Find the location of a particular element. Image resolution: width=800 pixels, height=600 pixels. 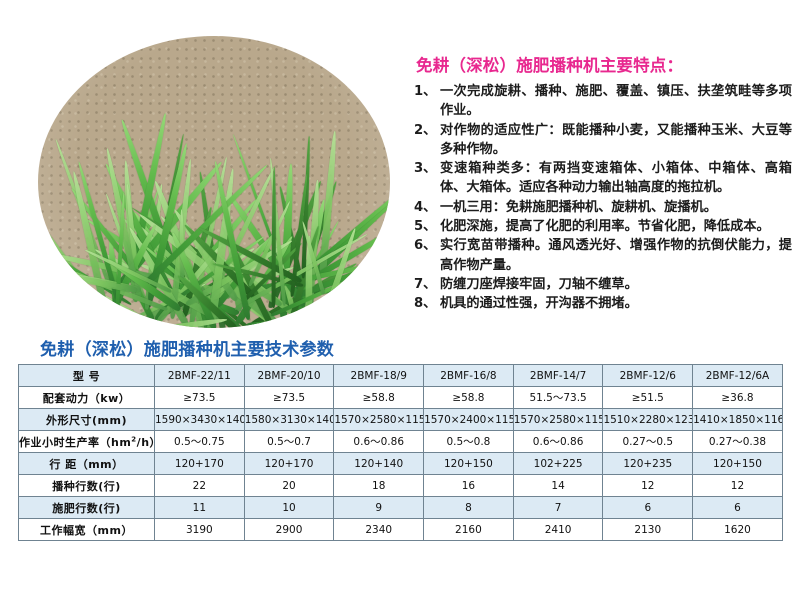

spec-table-title: 免耕（深松）施肥播种机主要技术参数 is located at coordinates (187, 350).